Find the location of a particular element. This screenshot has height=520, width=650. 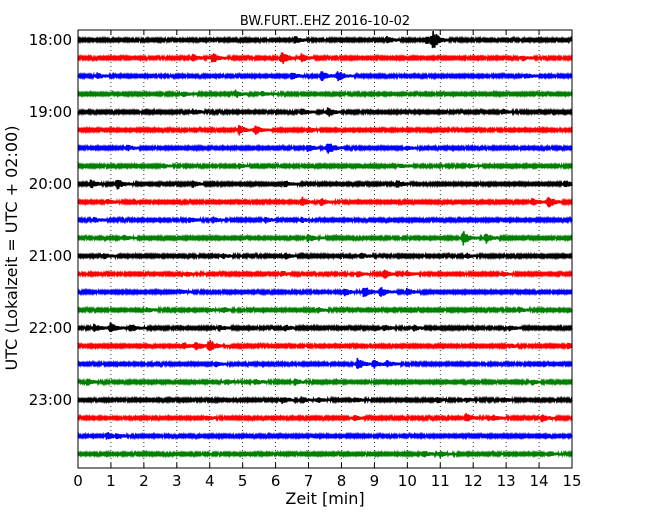

trace-row-2015 is located at coordinates (325, 202).